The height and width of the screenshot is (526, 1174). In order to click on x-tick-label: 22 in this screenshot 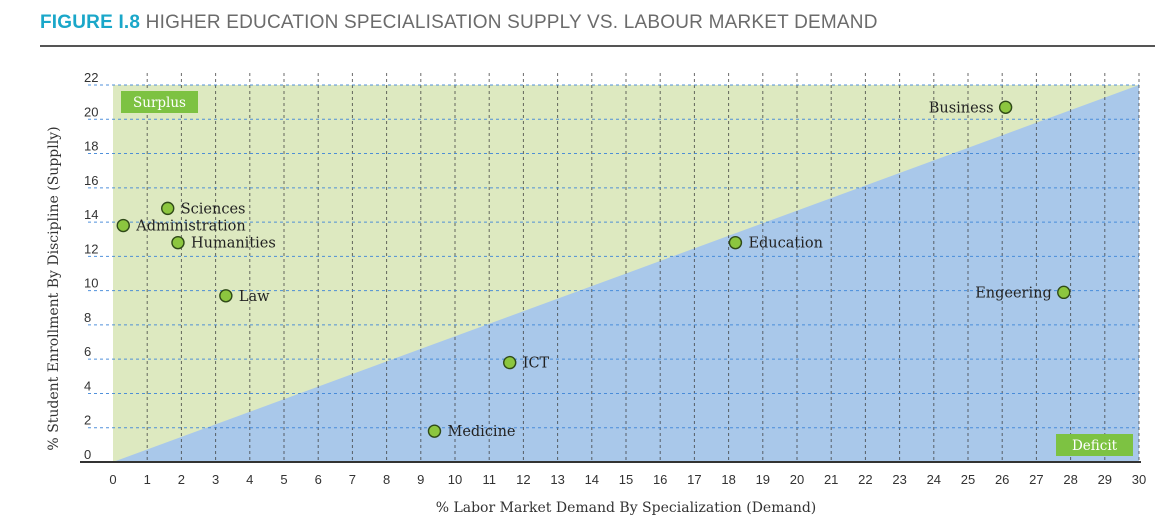, I will do `click(865, 479)`.